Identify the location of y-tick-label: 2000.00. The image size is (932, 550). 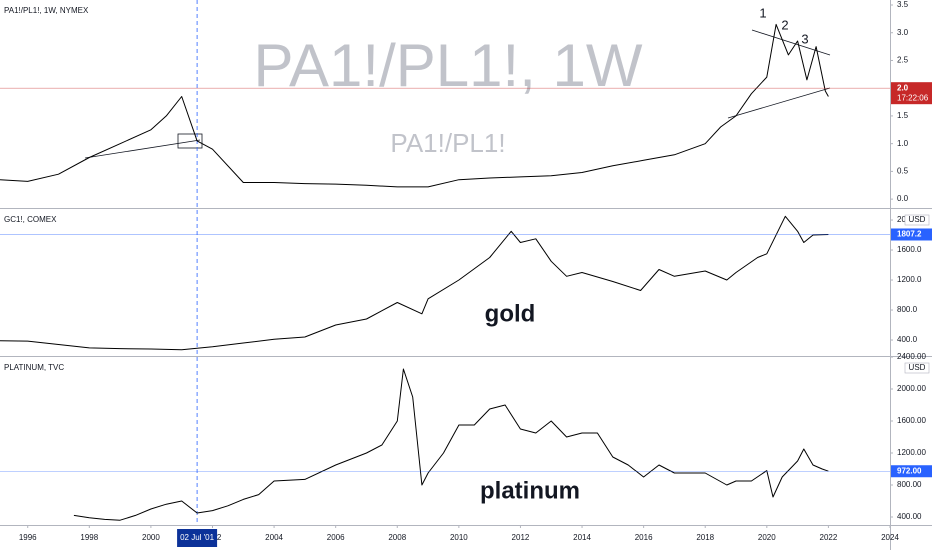
(911, 388).